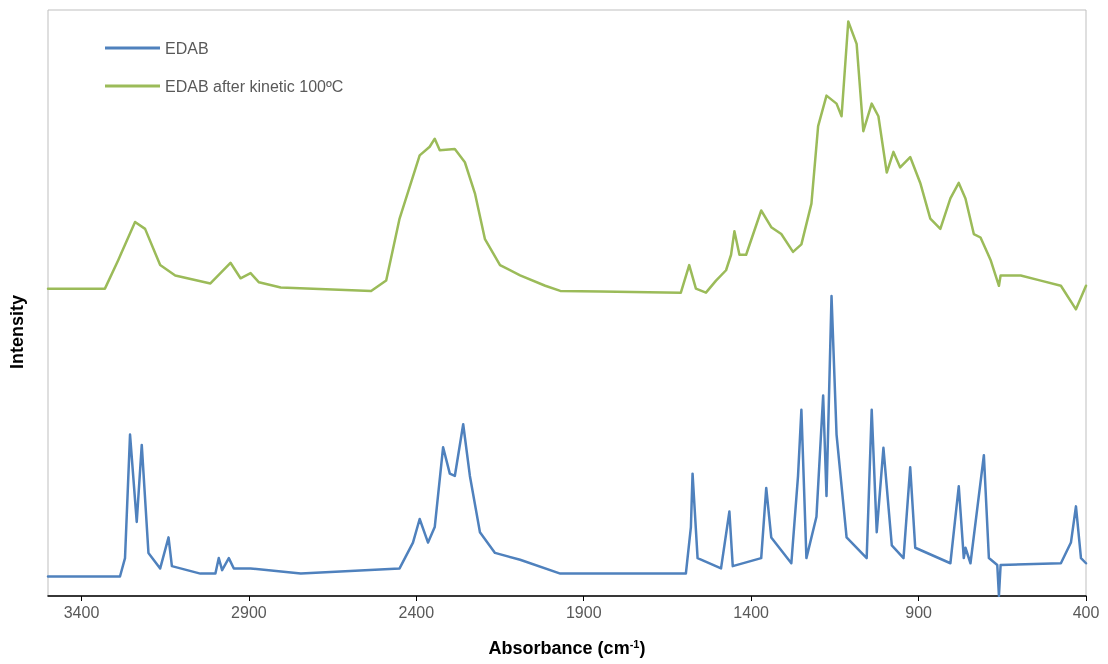 The height and width of the screenshot is (664, 1108). Describe the element at coordinates (249, 612) in the screenshot. I see `x-tick-label: 2900` at that location.